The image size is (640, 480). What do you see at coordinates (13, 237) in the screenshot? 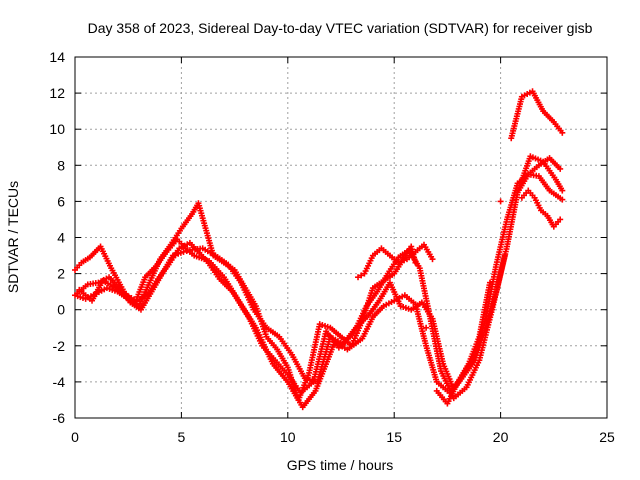
I see `y-axis-label: SDTVAR / TECUs` at bounding box center [13, 237].